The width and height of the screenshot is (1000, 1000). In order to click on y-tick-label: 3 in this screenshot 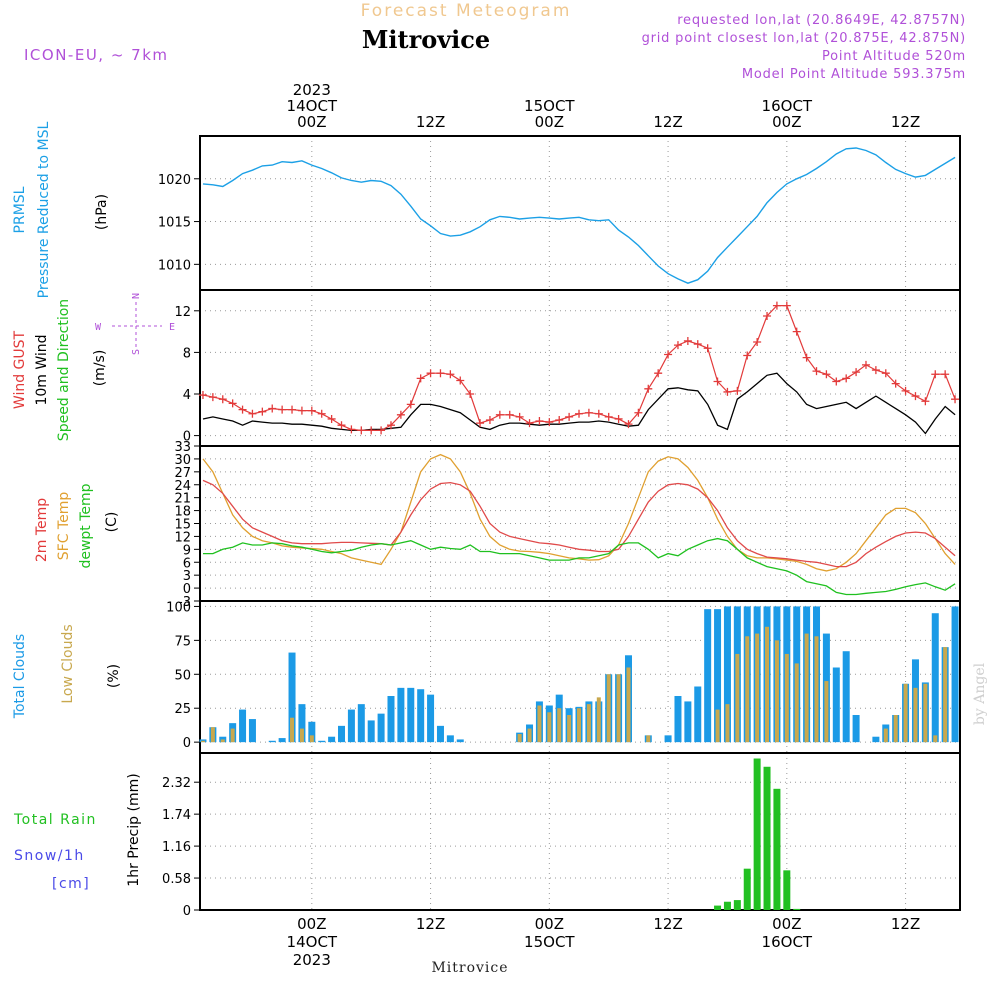, I will do `click(187, 576)`.